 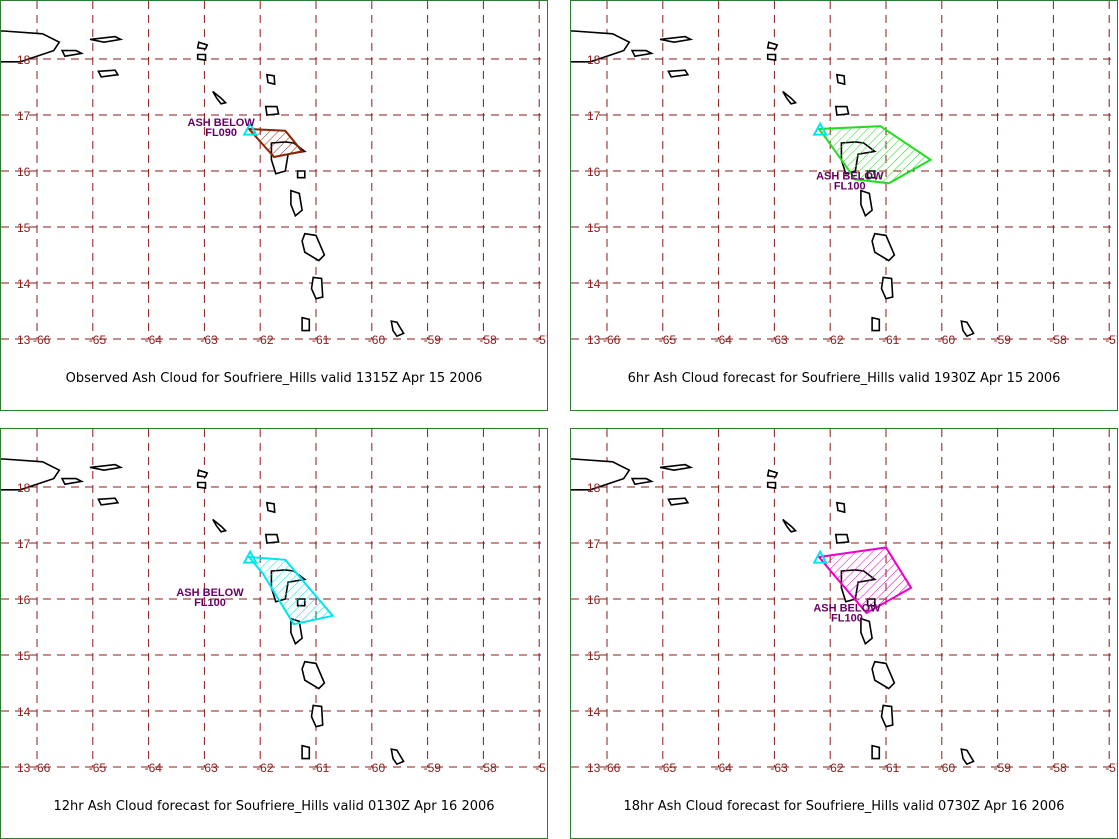 I want to click on island-puerto-rico, so click(x=601, y=46).